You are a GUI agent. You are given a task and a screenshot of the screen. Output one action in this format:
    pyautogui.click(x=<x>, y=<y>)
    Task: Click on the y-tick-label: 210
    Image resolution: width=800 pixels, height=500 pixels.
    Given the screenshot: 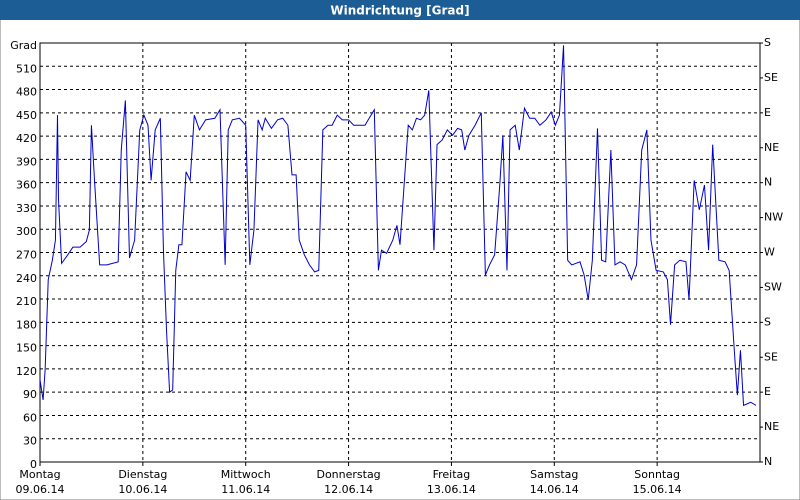 What is the action you would take?
    pyautogui.click(x=26, y=301)
    